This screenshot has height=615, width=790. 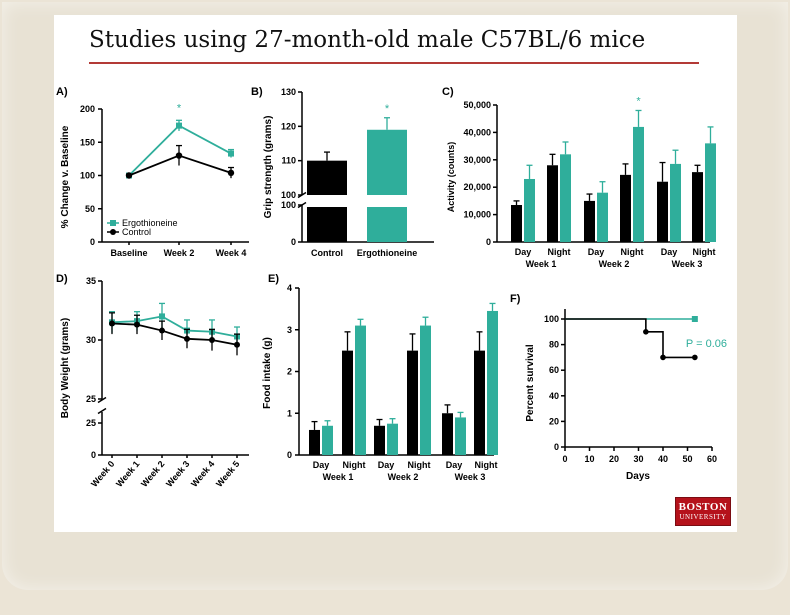 I want to click on e-group-label: Week 3, so click(x=470, y=477).